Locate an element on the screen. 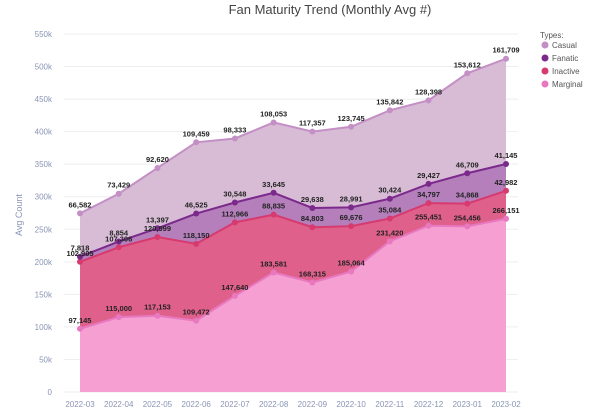 The image size is (594, 416). legend-label-fanatic: Fanatic is located at coordinates (565, 58).